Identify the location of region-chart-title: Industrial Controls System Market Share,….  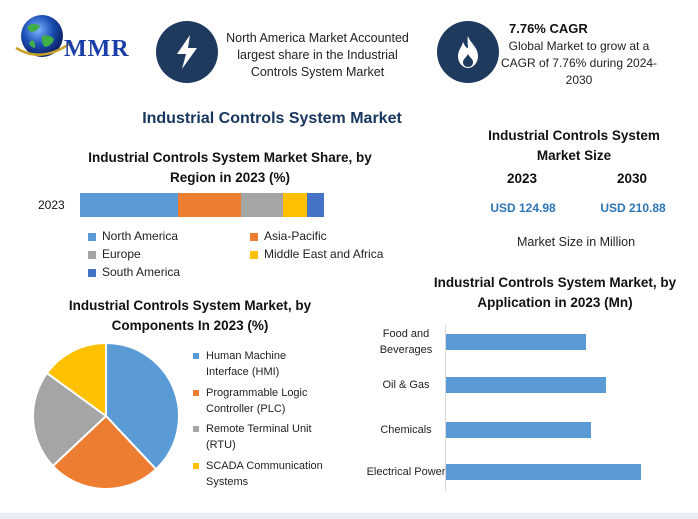
(230, 167).